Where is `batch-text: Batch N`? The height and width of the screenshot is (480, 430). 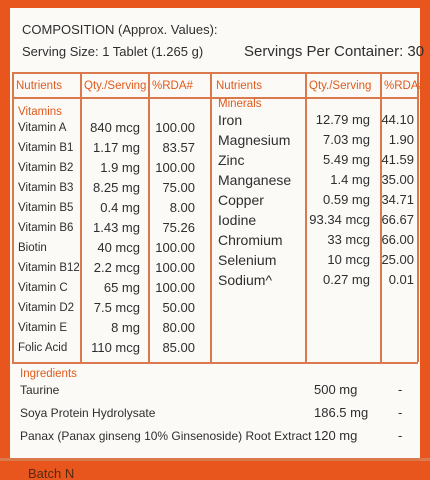
batch-text: Batch N is located at coordinates (51, 473).